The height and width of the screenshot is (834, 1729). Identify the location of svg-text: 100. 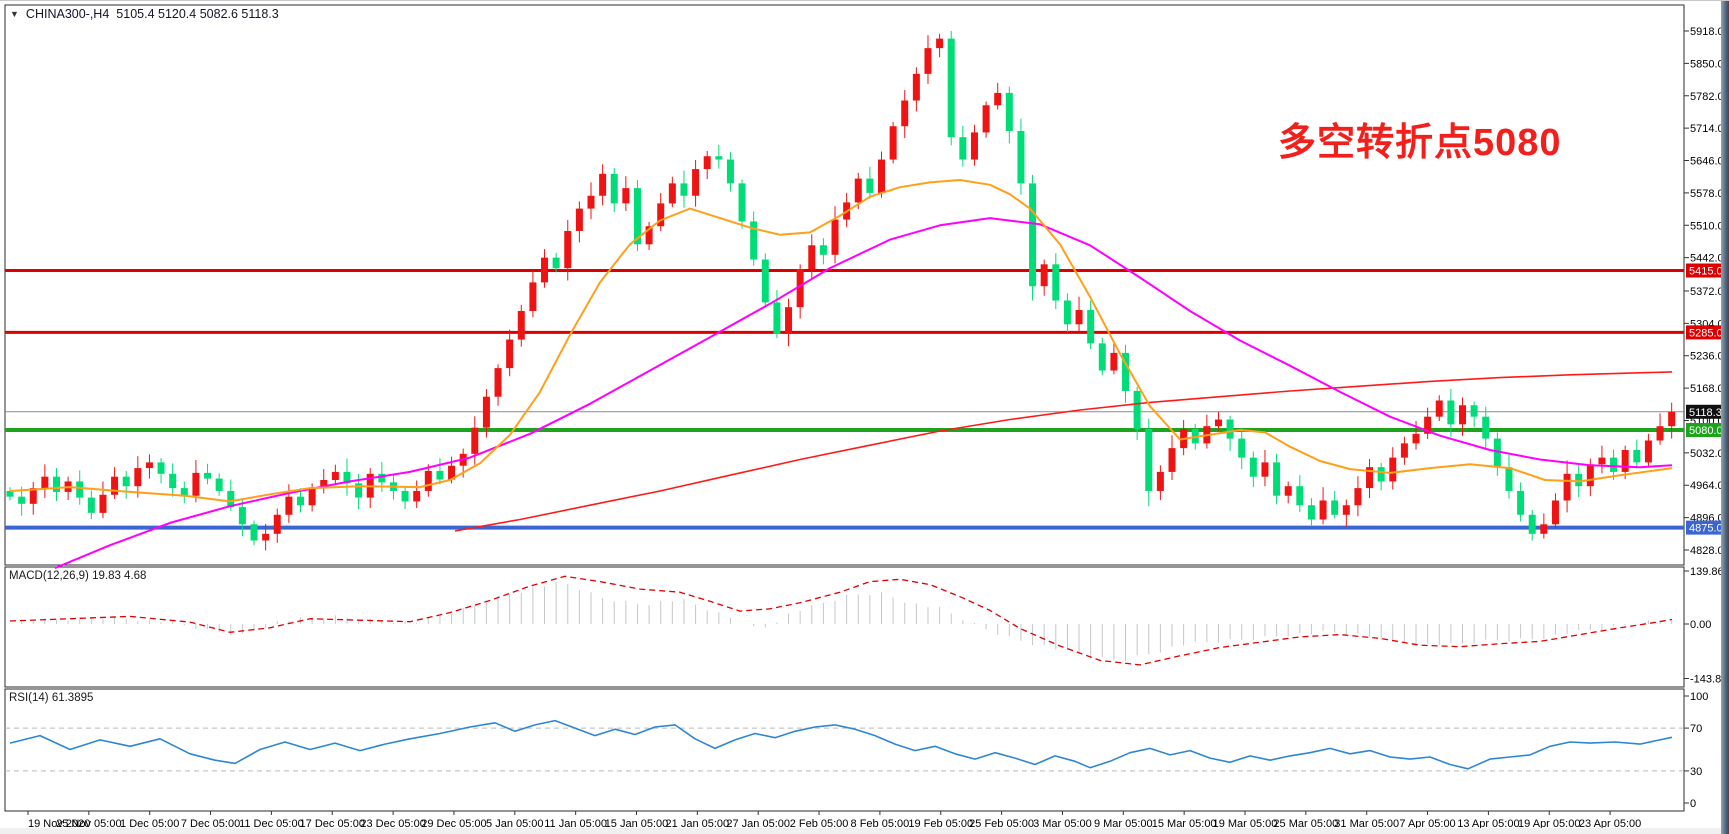
(1699, 697).